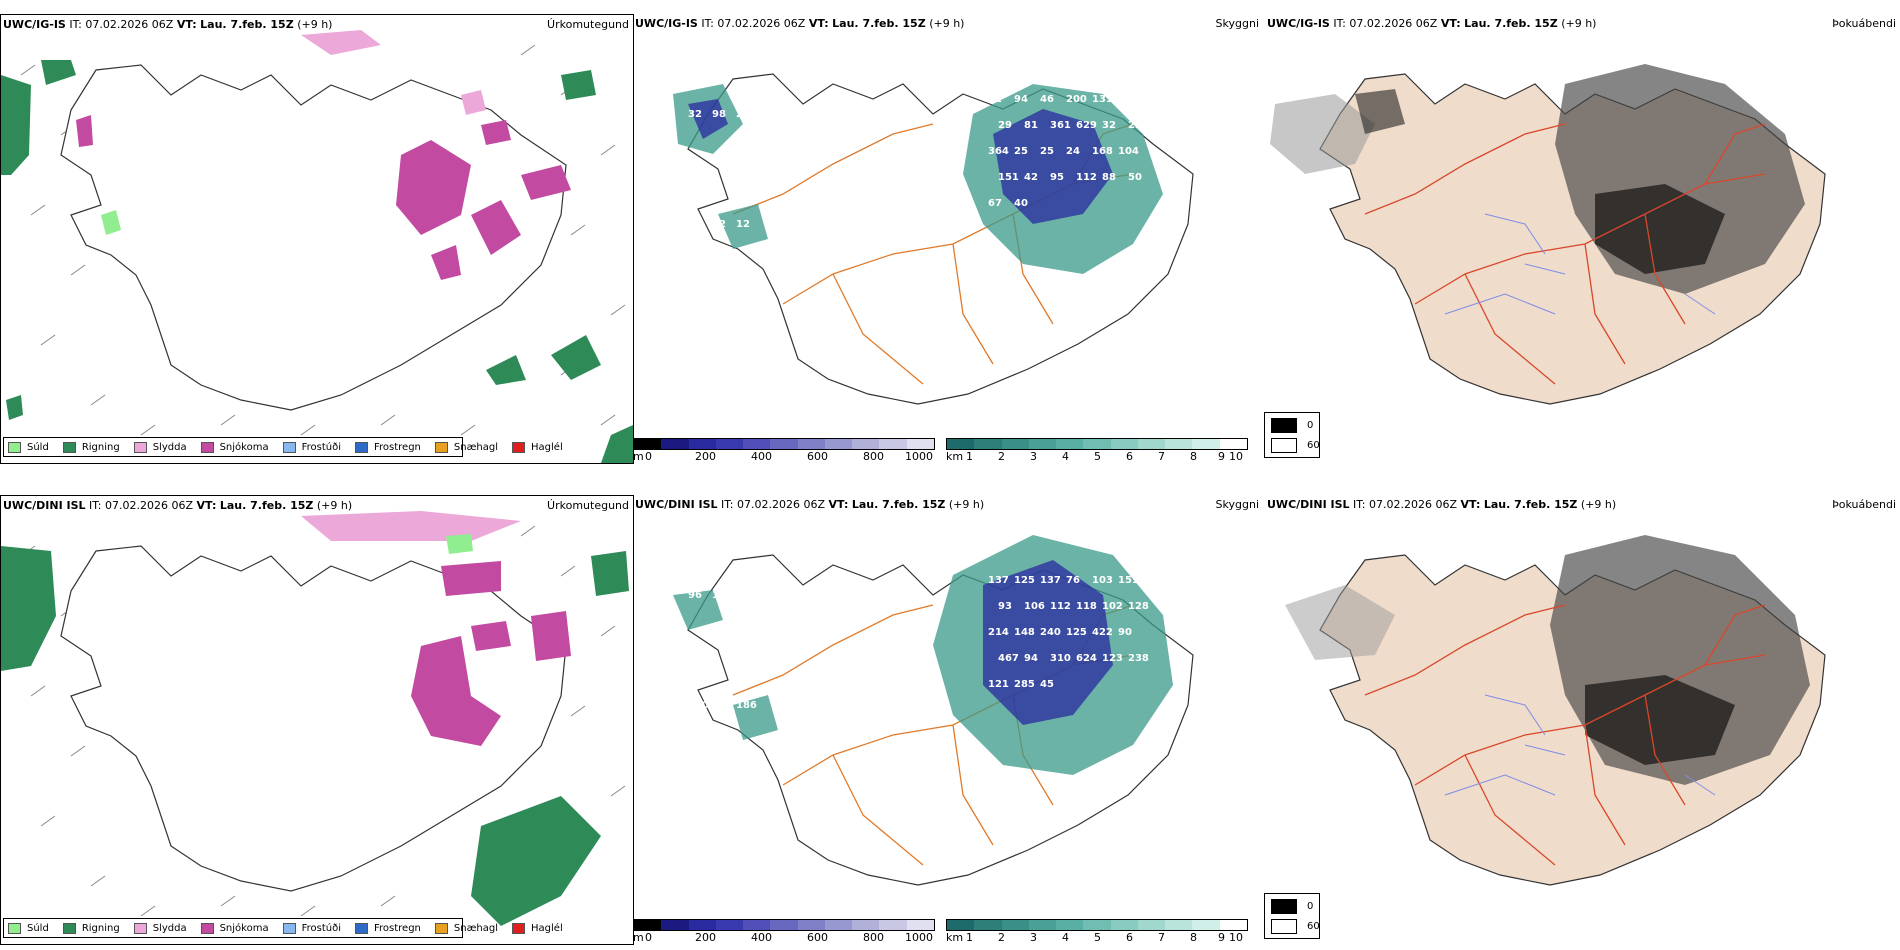 The width and height of the screenshot is (1900, 950). I want to click on cloud-base-label: 42, so click(1031, 177).